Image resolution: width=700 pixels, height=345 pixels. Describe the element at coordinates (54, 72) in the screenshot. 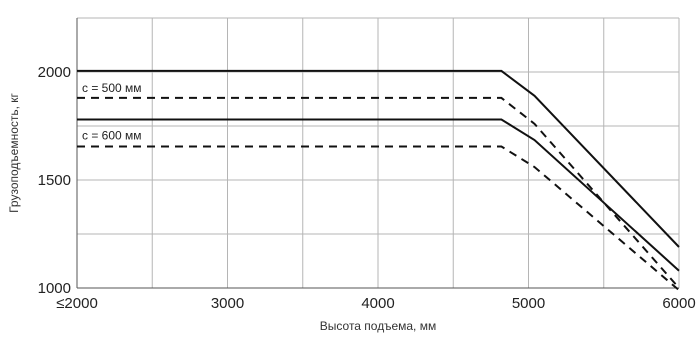

I see `y-tick-label: 2000` at that location.